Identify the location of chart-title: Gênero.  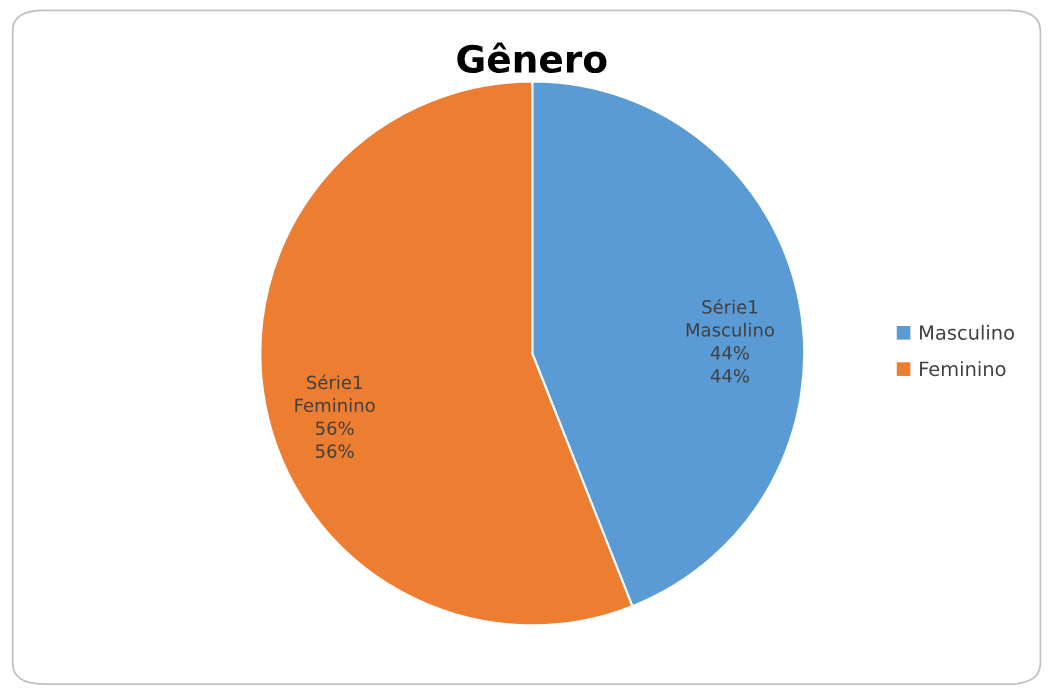
(532, 58).